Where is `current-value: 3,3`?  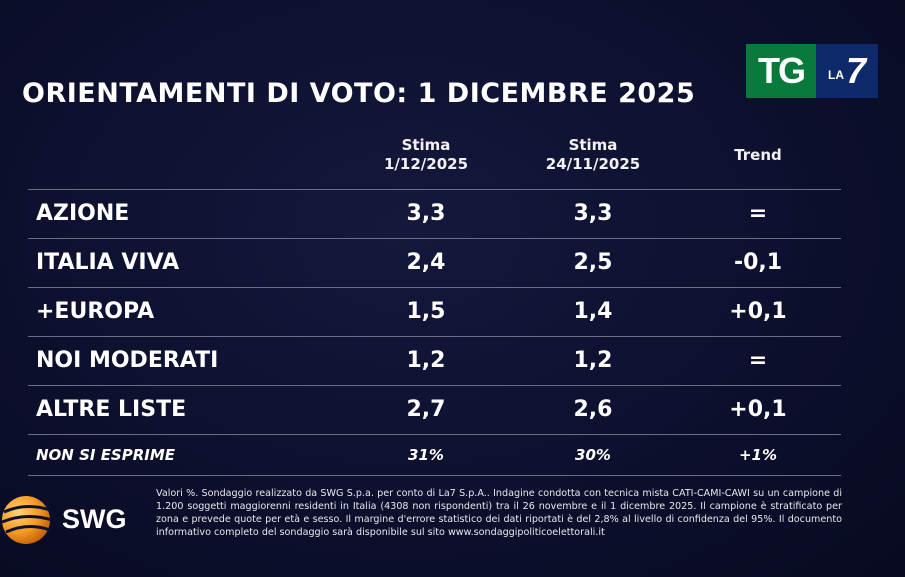 current-value: 3,3 is located at coordinates (426, 213).